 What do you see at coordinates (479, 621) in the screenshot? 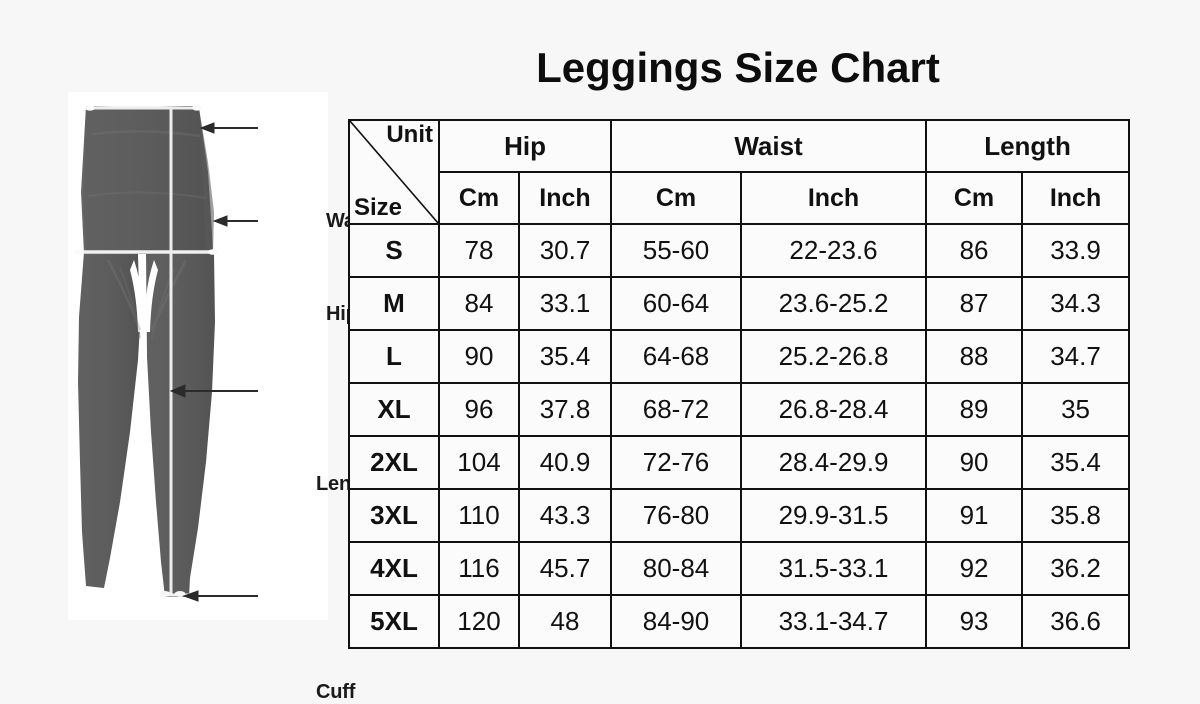
I see `cell-hip-cm: 120` at bounding box center [479, 621].